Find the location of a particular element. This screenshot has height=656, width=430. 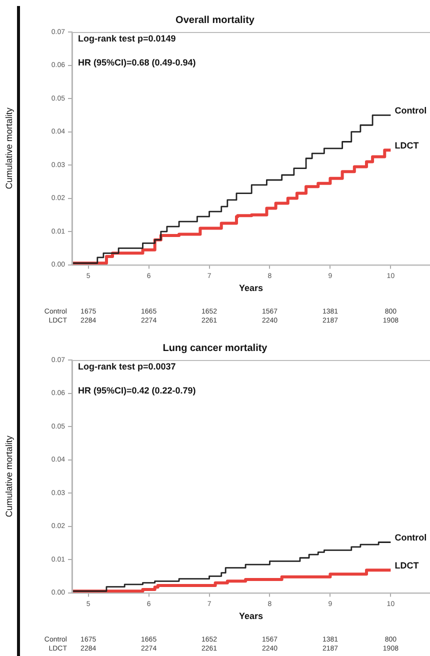

annotation: Log-rank test p=0.0037 is located at coordinates (127, 366).